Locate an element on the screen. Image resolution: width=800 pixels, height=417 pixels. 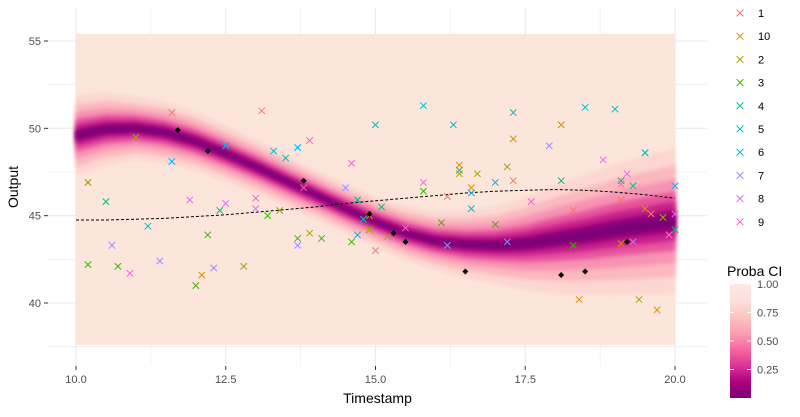
legend-item-1: 1 is located at coordinates (750, 14).